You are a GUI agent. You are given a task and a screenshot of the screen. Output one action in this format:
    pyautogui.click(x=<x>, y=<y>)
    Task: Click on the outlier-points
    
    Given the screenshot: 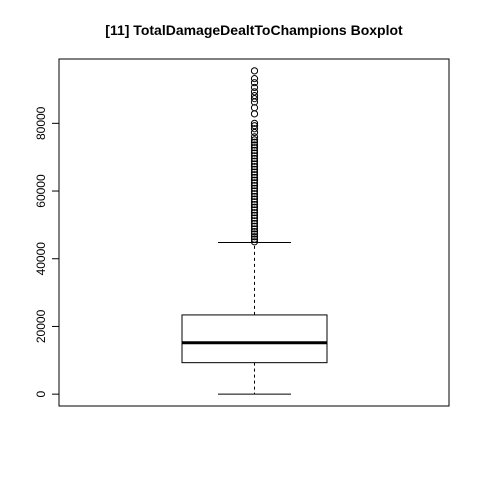 What is the action you would take?
    pyautogui.click(x=254, y=156)
    